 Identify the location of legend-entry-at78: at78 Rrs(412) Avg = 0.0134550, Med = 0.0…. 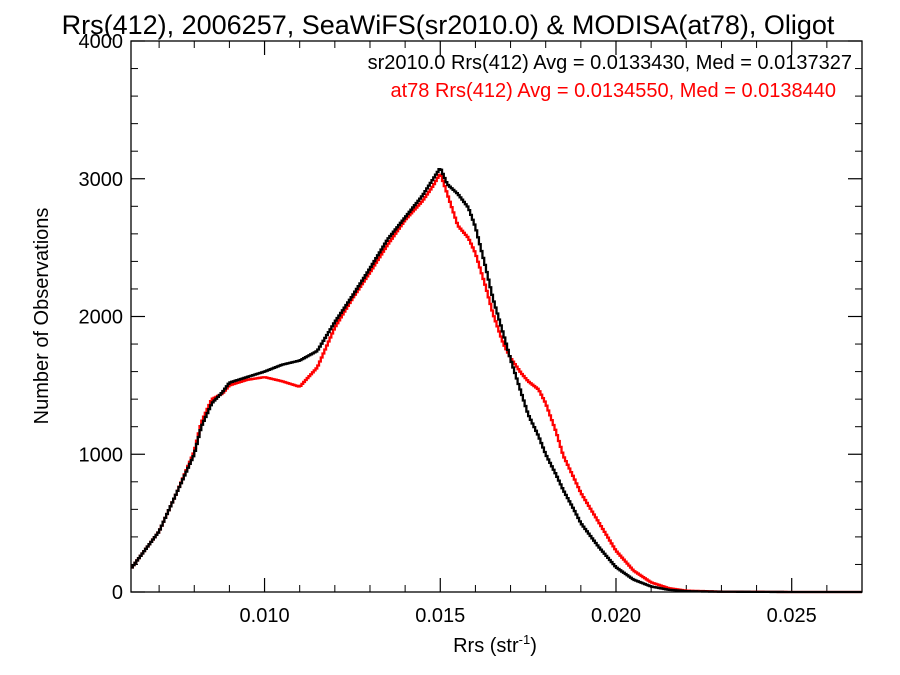
(613, 91).